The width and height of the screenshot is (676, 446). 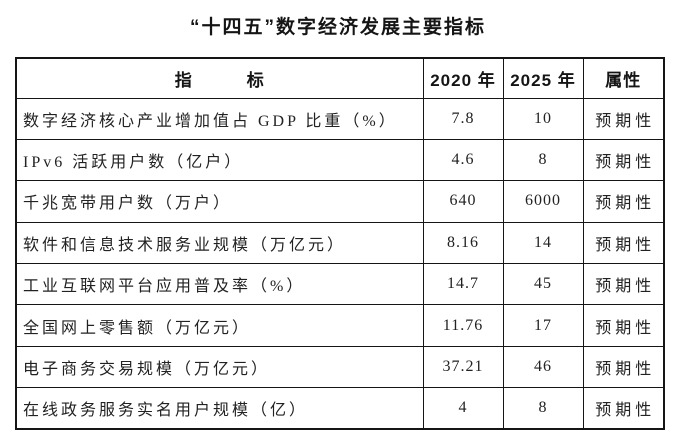 I want to click on value-2020-cell: 37.21, so click(x=463, y=367).